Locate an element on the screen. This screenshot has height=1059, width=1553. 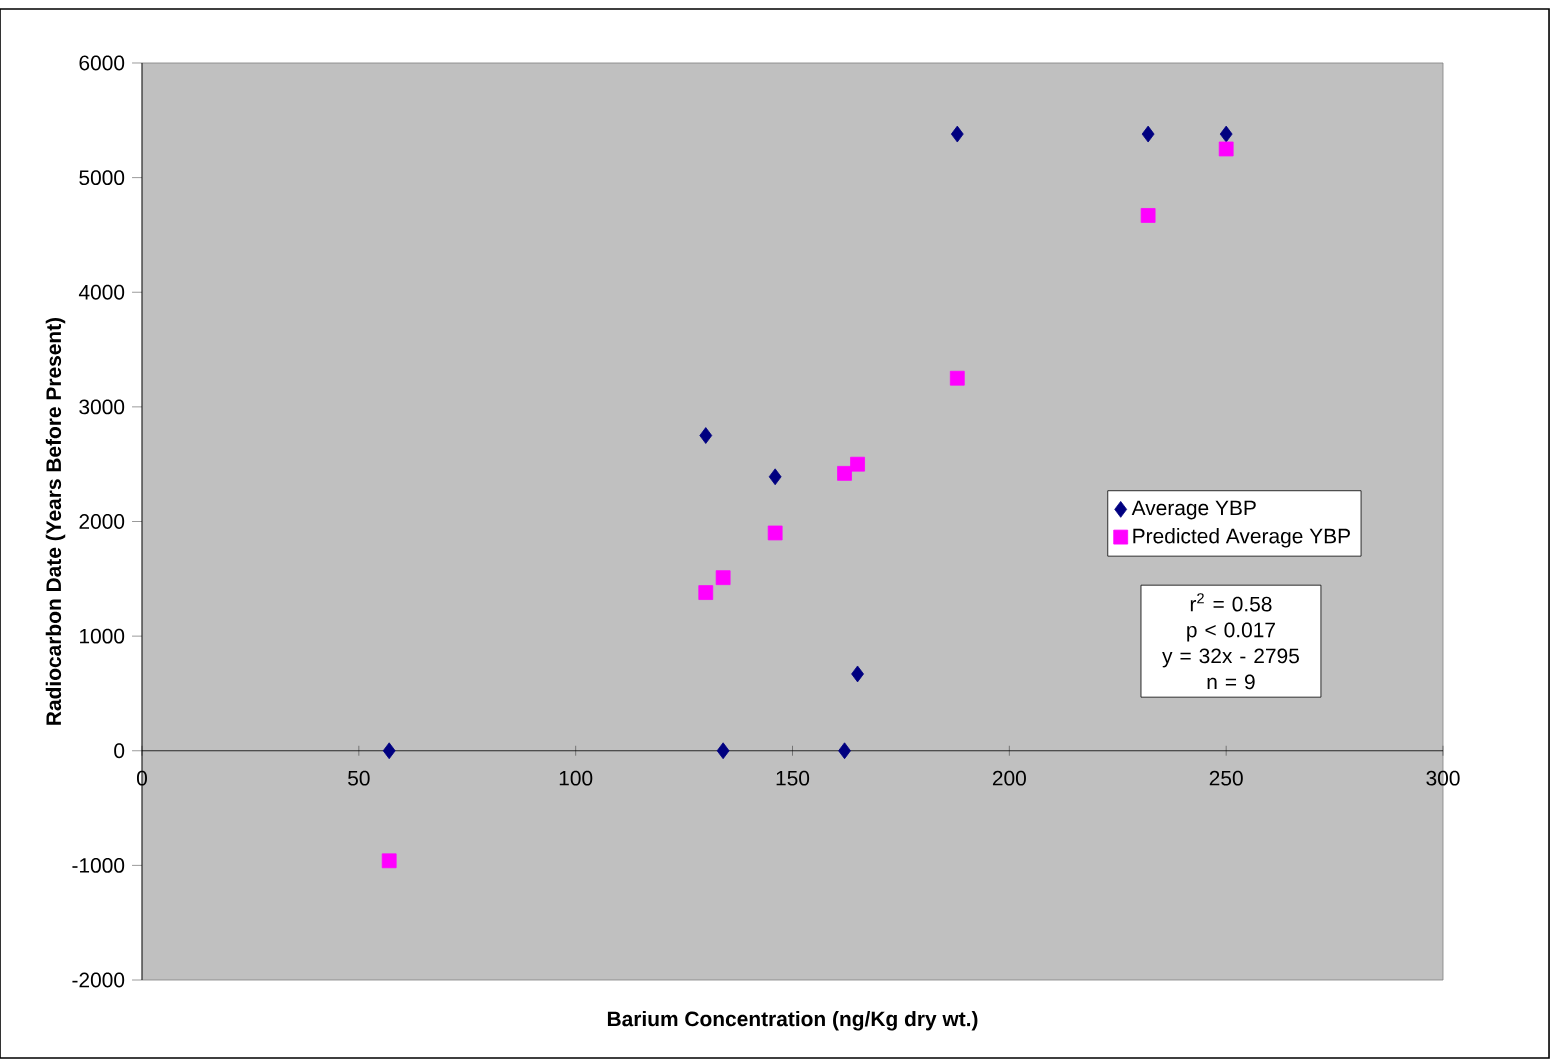
y-axis-title: Radiocarbon Date (Years Before Present) is located at coordinates (55, 521).